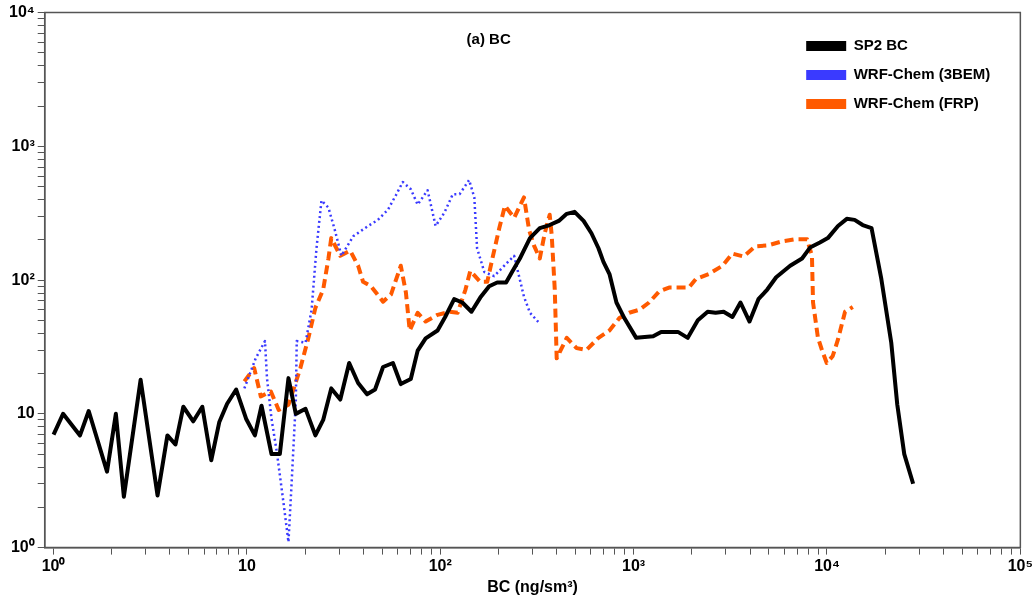  Describe the element at coordinates (634, 565) in the screenshot. I see `x-tick-label: 10³` at that location.